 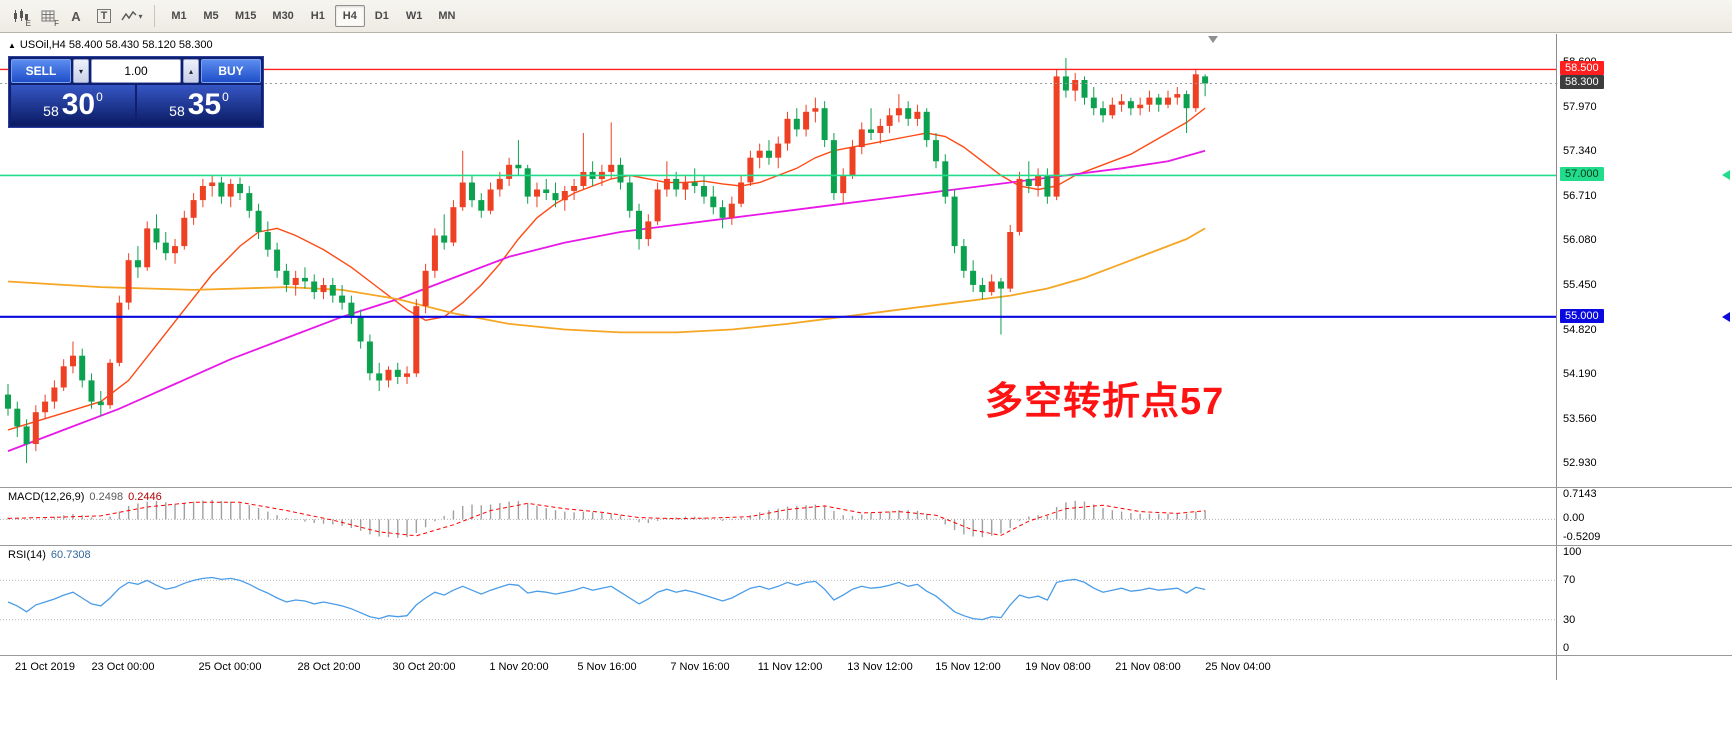 What do you see at coordinates (154, 16) in the screenshot?
I see `toolbar-separator` at bounding box center [154, 16].